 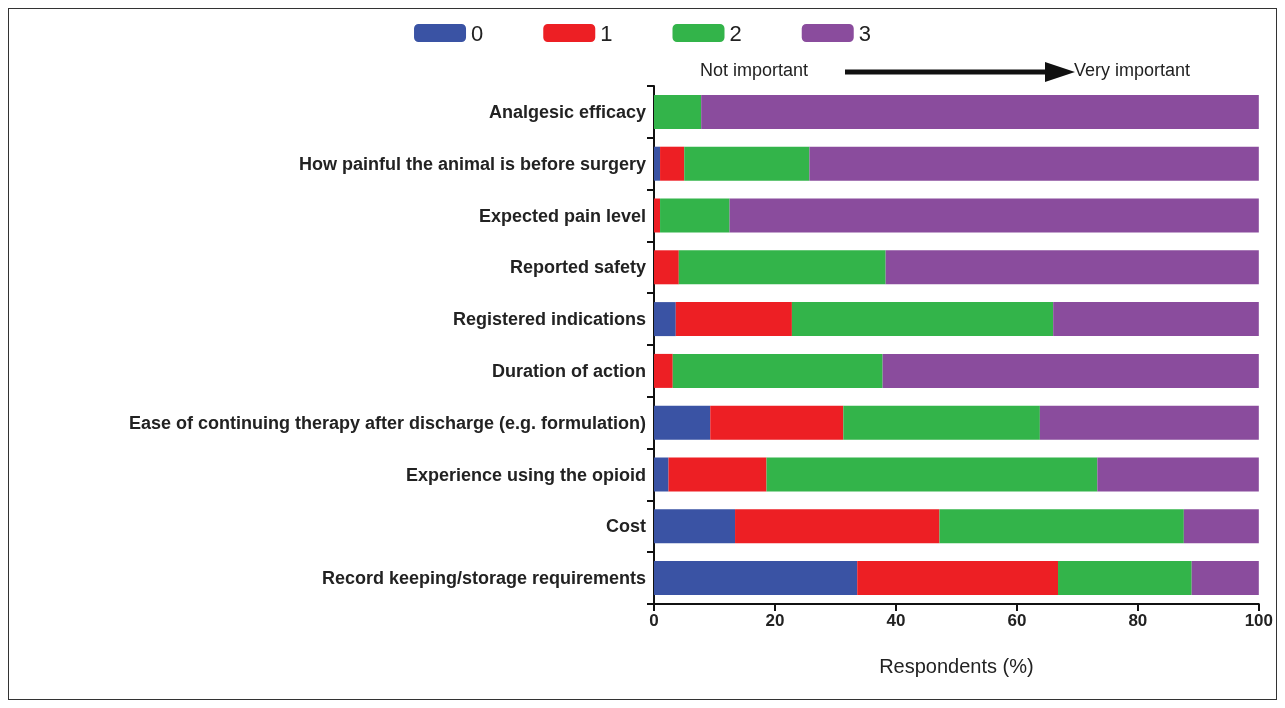 What do you see at coordinates (577, 267) in the screenshot?
I see `y-tick-label: Reported safety` at bounding box center [577, 267].